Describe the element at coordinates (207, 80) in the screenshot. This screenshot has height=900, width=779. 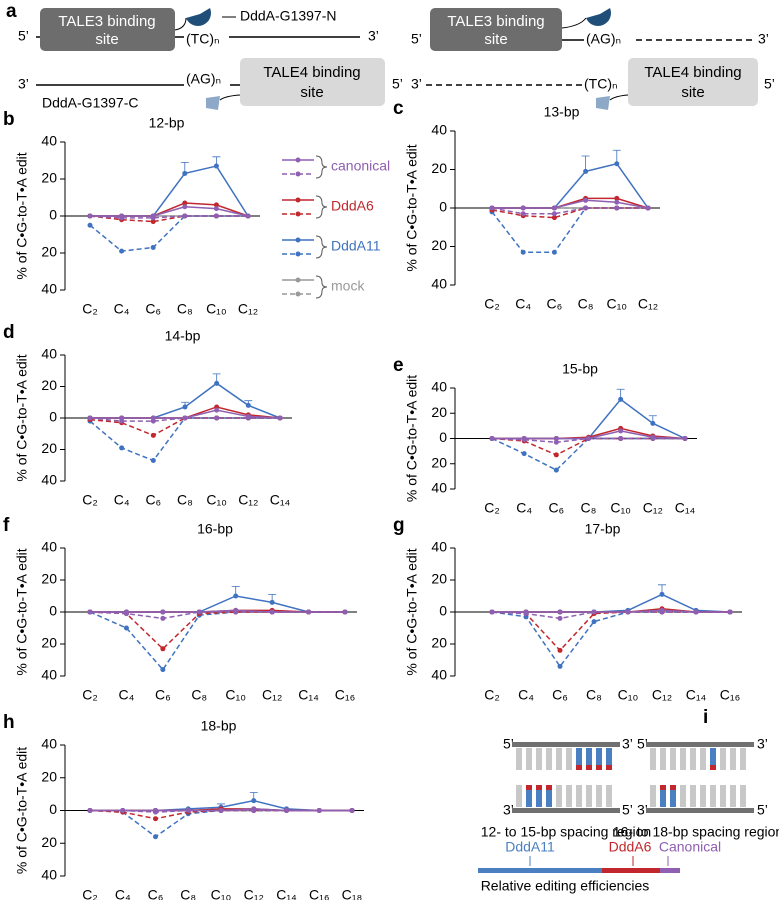
I see `mask` at that location.